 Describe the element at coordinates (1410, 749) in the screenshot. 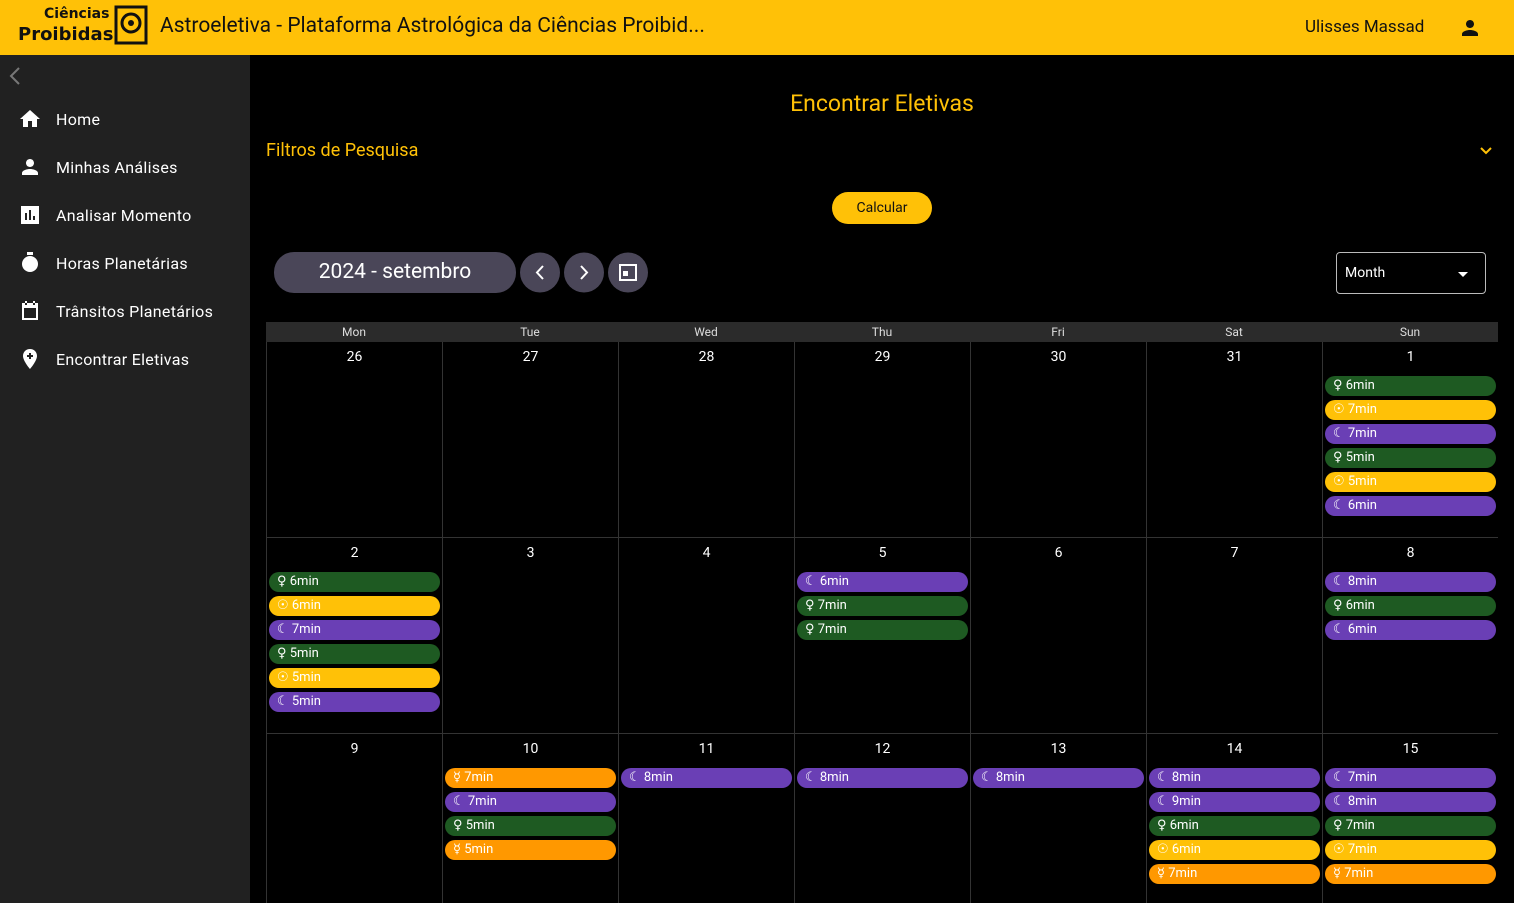

I see `day-number: 15` at that location.